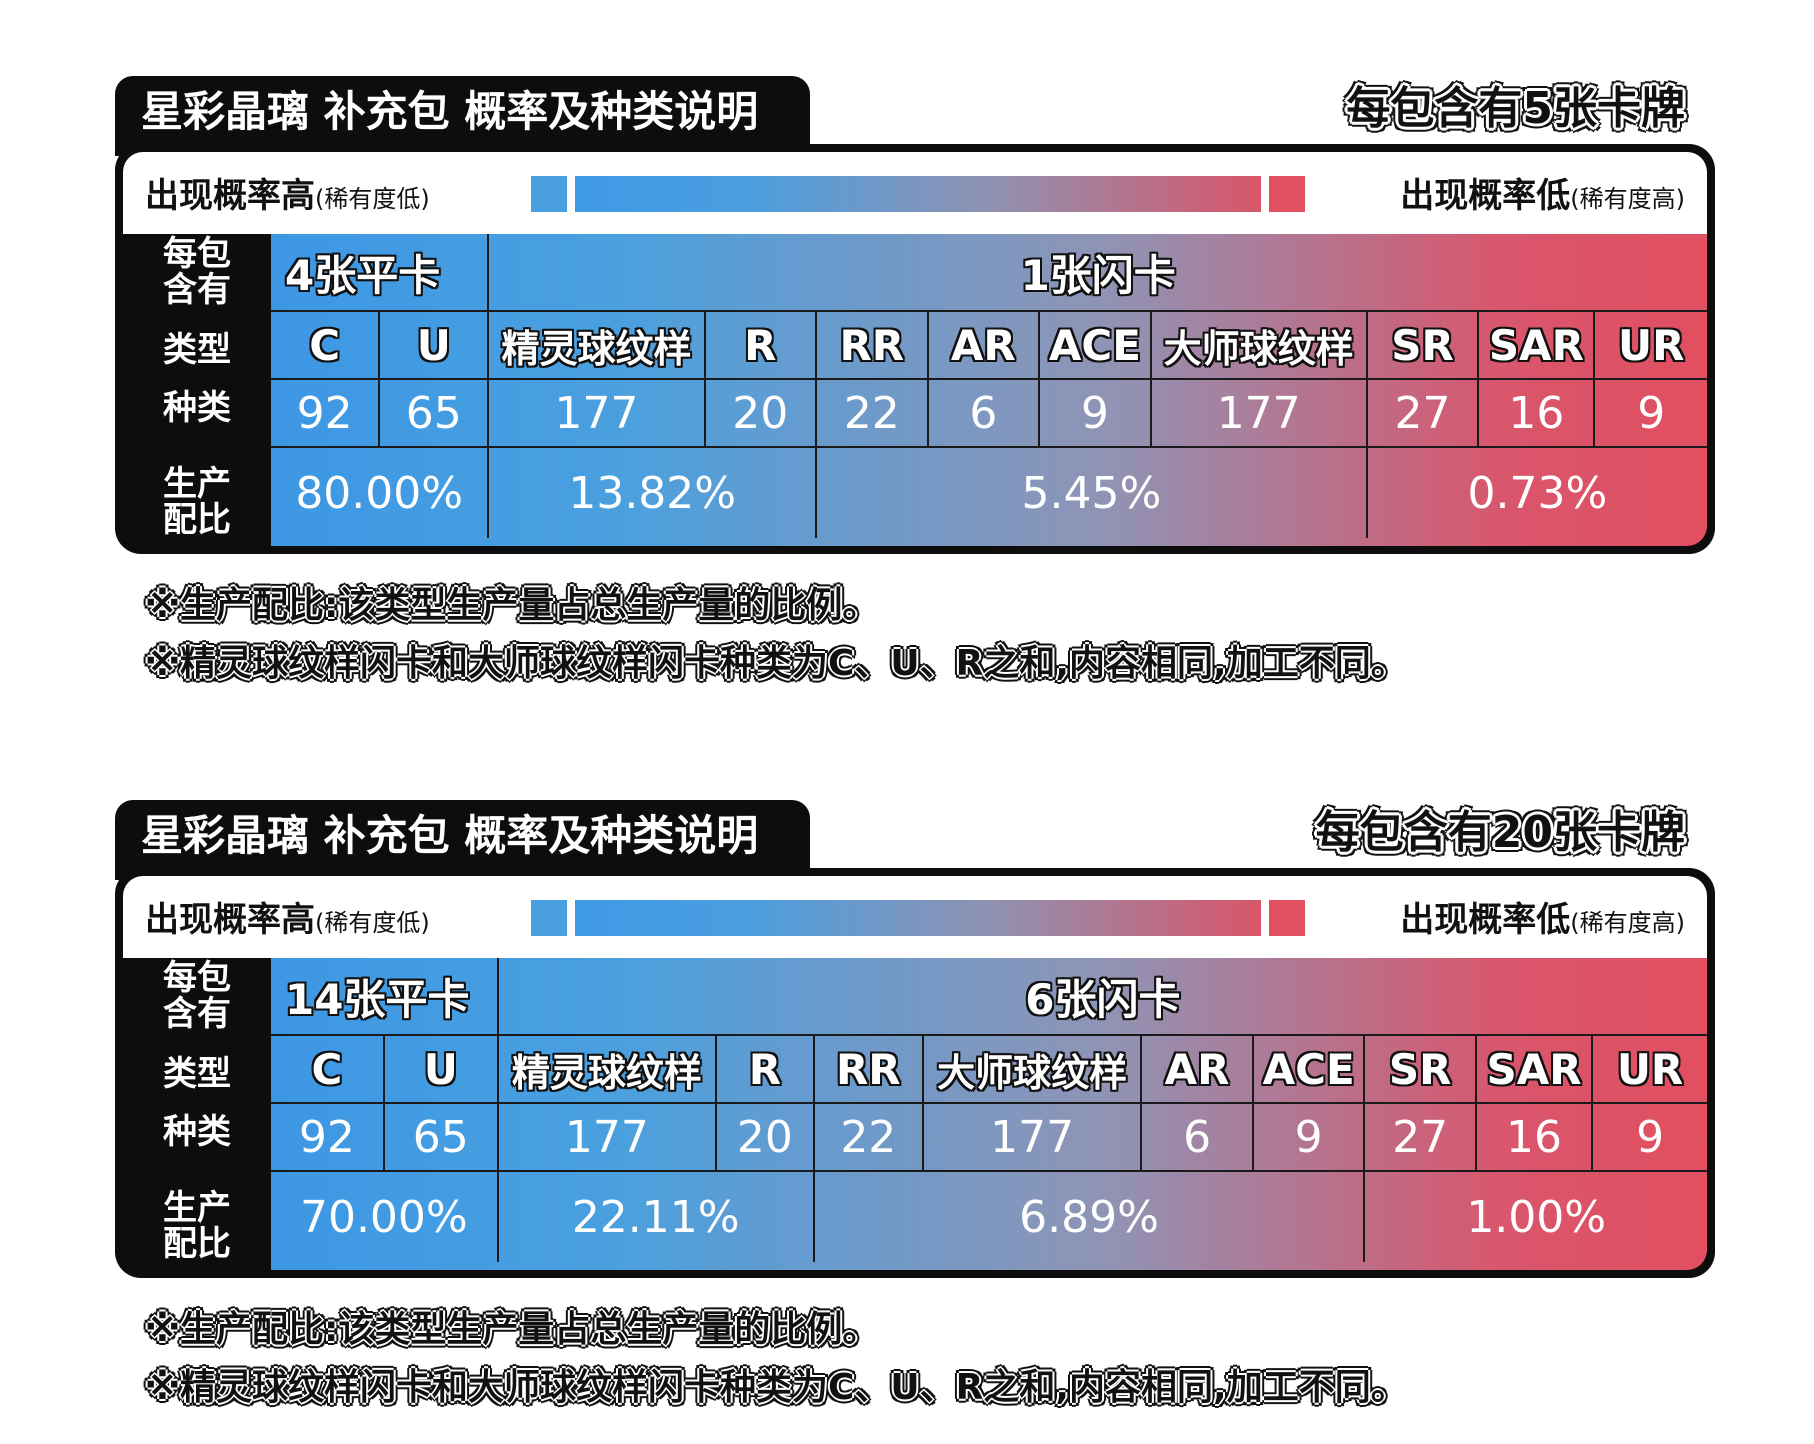 The height and width of the screenshot is (1444, 1814). What do you see at coordinates (1098, 273) in the screenshot?
I see `group-header: 1张闪卡` at bounding box center [1098, 273].